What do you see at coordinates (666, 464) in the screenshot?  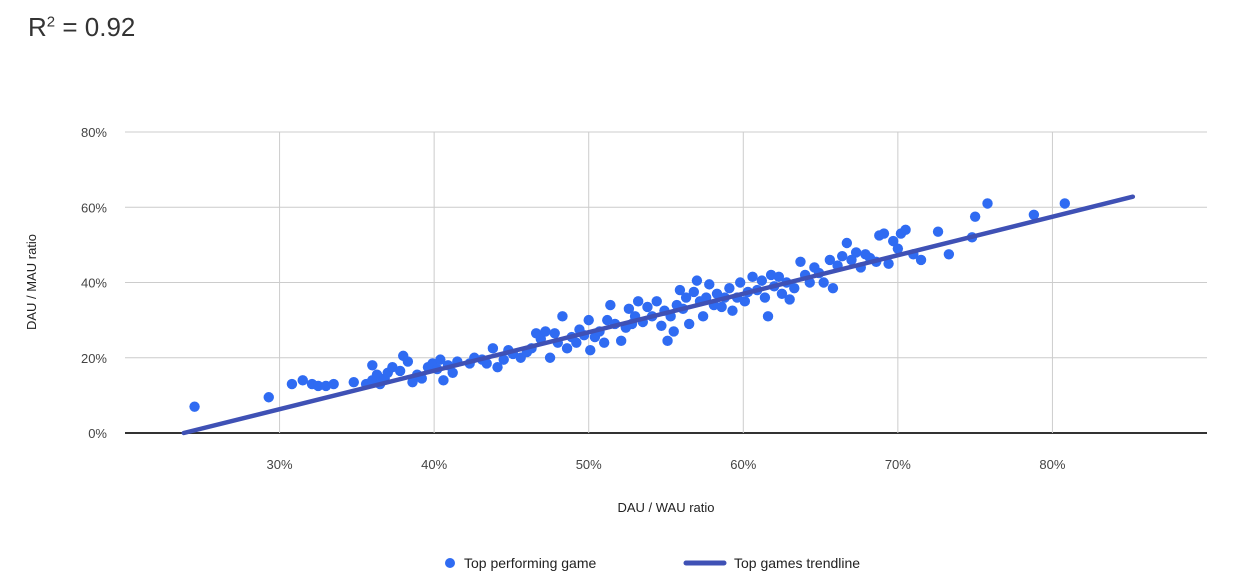 I see `x-tick-labels: 30% 40% 50% 60% 70% 80%` at bounding box center [666, 464].